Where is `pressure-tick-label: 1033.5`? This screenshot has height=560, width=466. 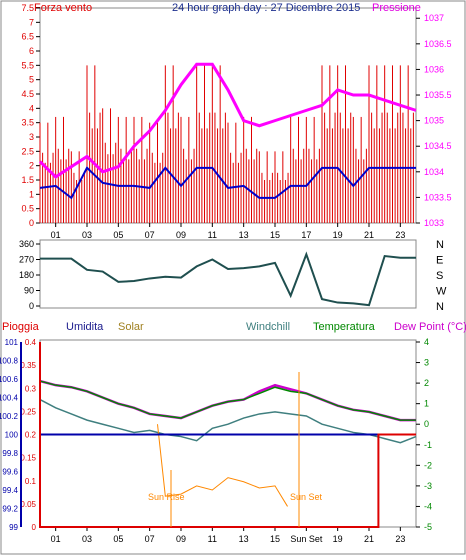 pressure-tick-label: 1033.5 is located at coordinates (438, 197).